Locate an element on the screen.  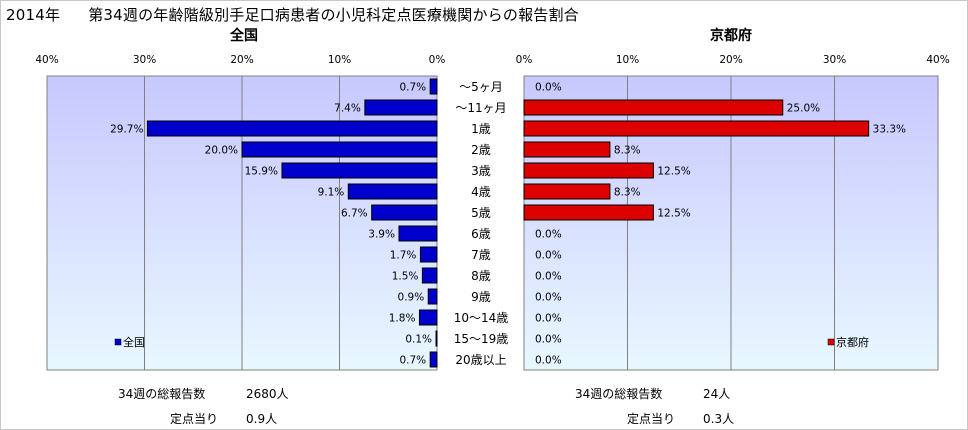
category-label: 2歳 is located at coordinates (481, 150).